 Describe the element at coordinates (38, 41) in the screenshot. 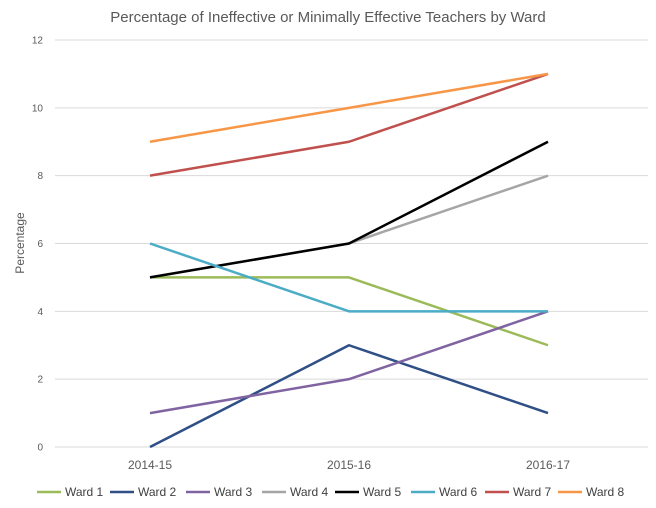

I see `y-tick-label-12: 12` at that location.